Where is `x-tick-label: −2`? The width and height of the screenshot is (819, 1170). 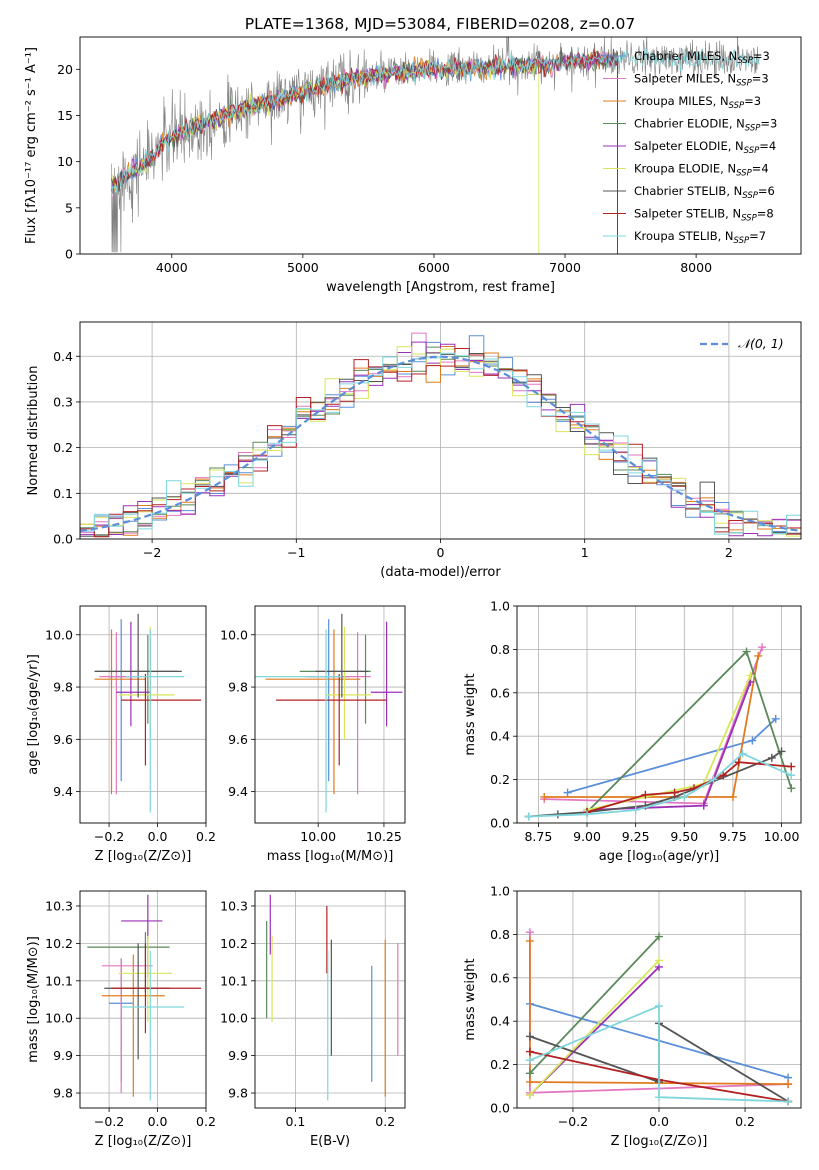
x-tick-label: −2 is located at coordinates (152, 552).